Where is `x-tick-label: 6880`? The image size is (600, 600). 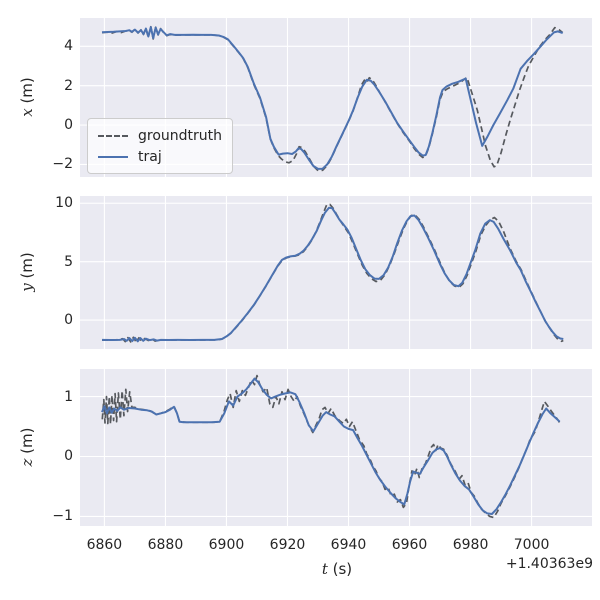
x-tick-label: 6880 is located at coordinates (165, 545).